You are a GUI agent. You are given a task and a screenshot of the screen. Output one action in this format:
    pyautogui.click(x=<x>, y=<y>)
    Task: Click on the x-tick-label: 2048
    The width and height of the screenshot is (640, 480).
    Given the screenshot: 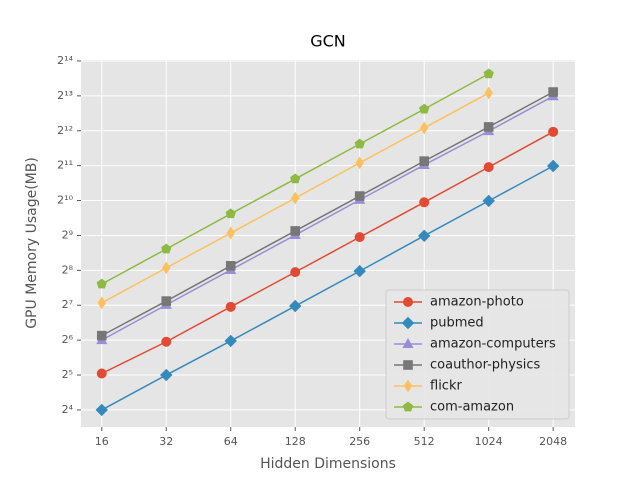 What is the action you would take?
    pyautogui.click(x=553, y=441)
    